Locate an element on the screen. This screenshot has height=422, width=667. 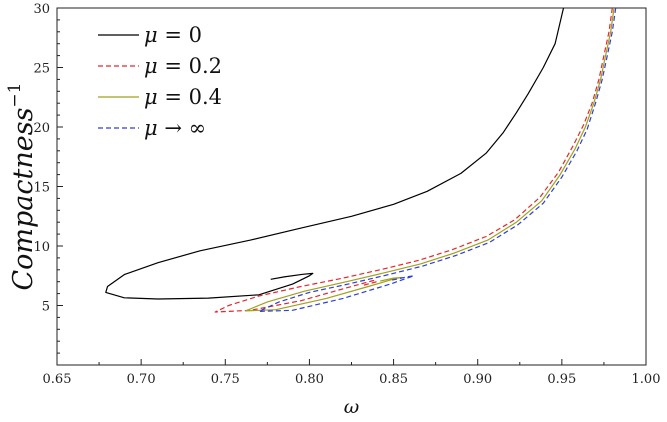
y-tick-label: 30 is located at coordinates (41, 9).